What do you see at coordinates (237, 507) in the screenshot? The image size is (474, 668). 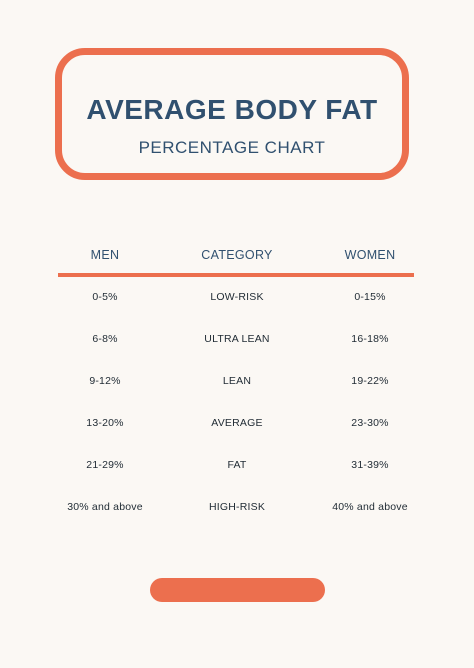 I see `category-label: HIGH-RISK` at bounding box center [237, 507].